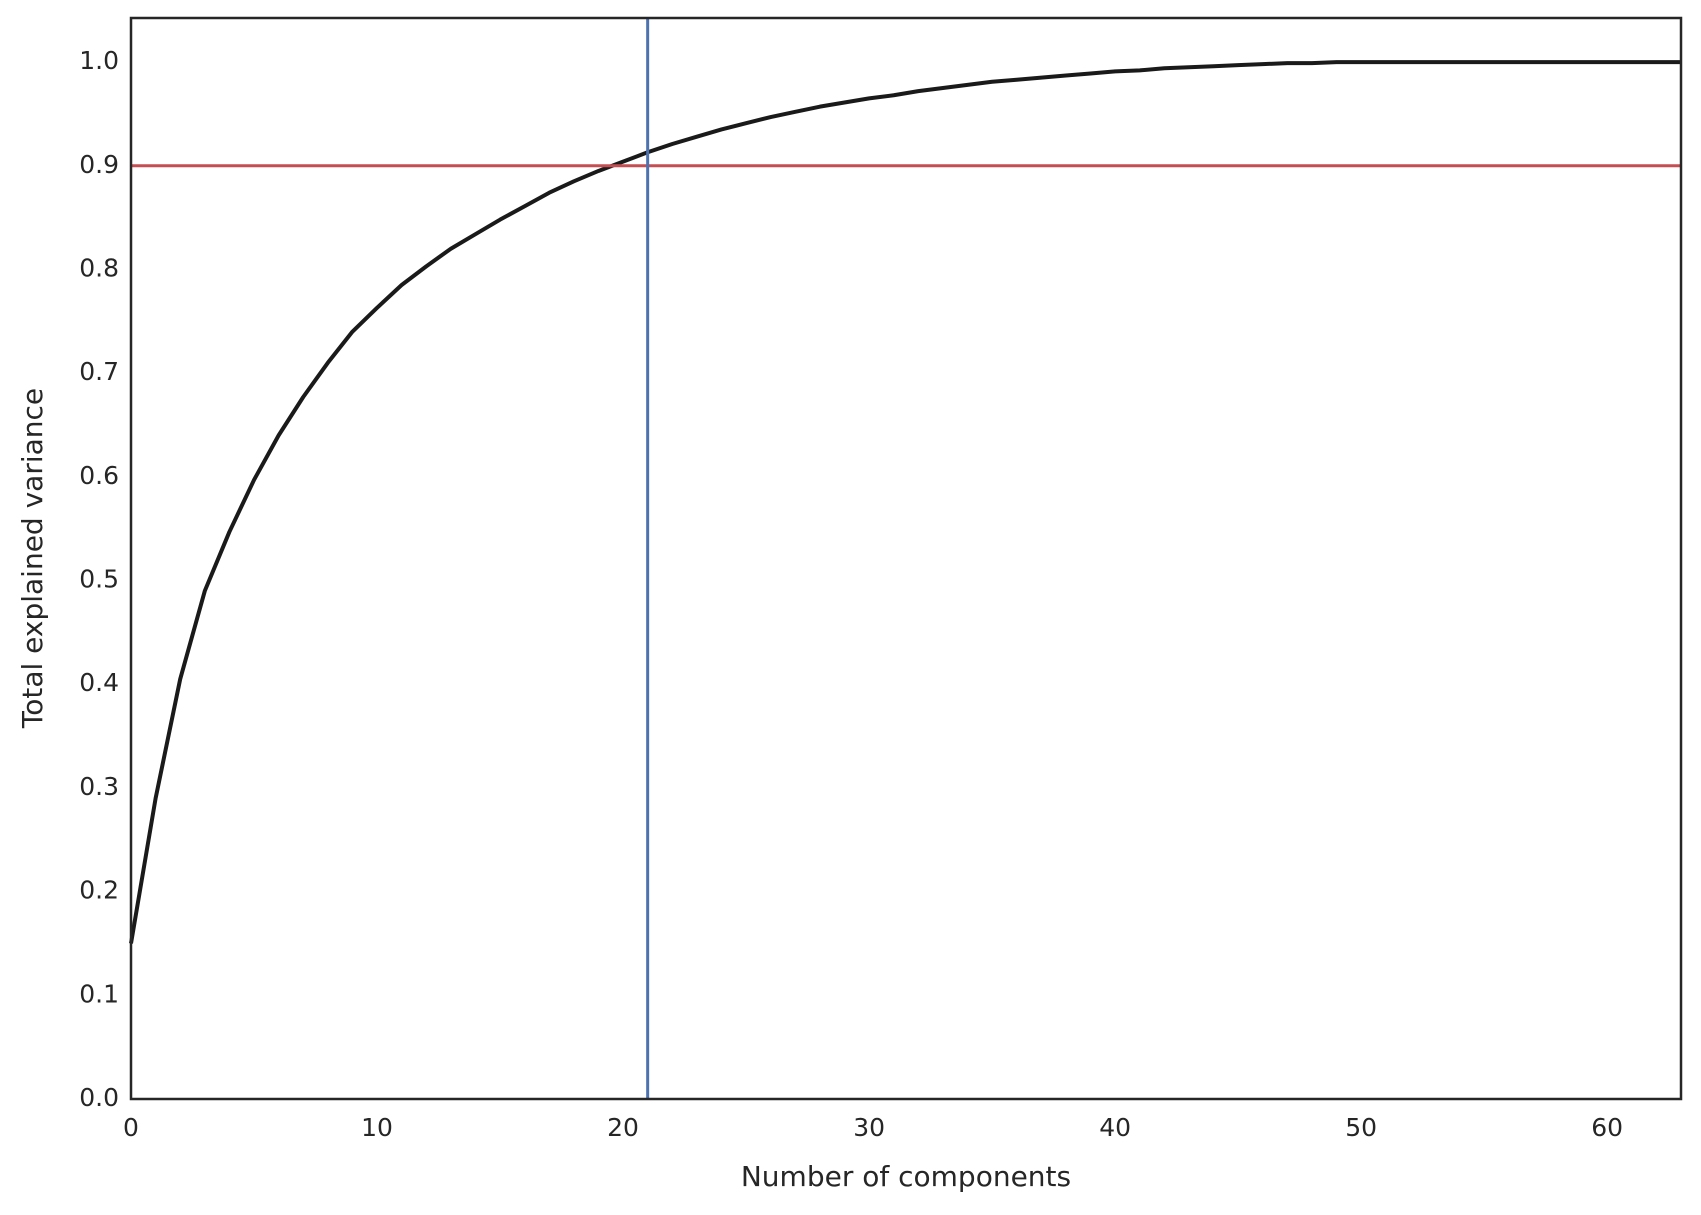  Describe the element at coordinates (99, 682) in the screenshot. I see `y-tick-label: 0.4` at that location.